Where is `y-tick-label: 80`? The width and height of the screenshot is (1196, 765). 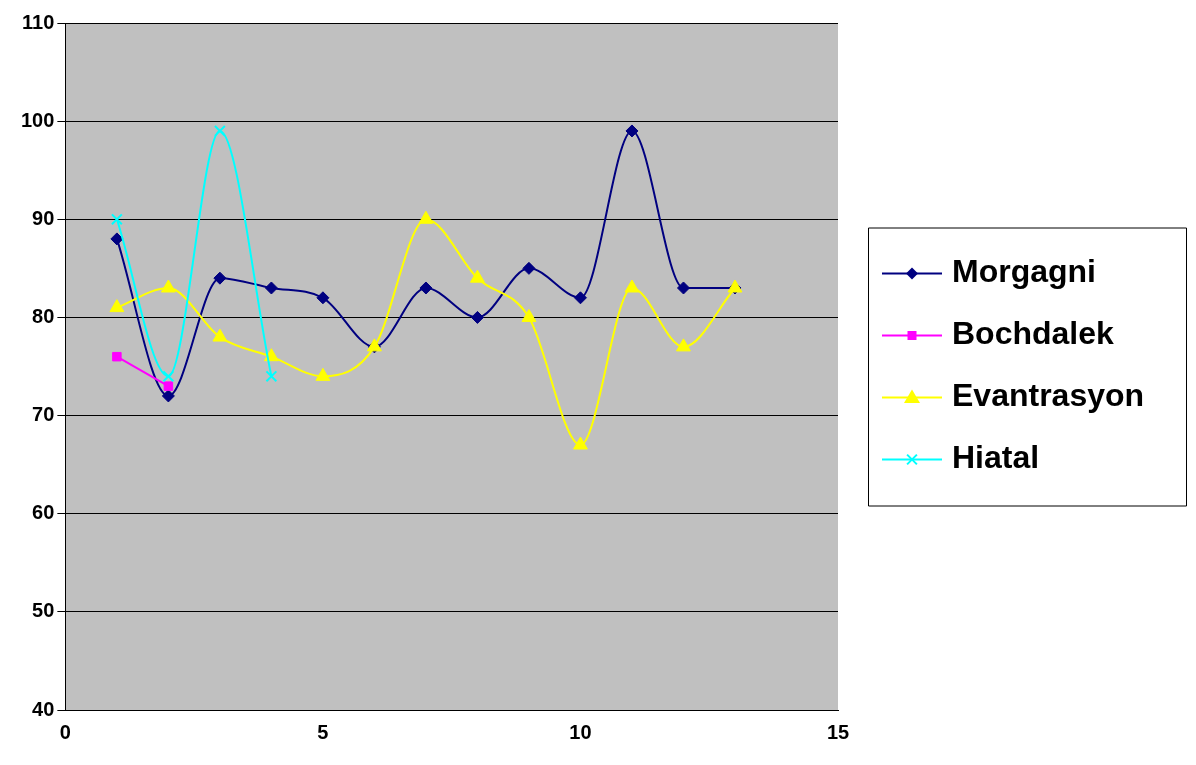
y-tick-label: 80 is located at coordinates (43, 315).